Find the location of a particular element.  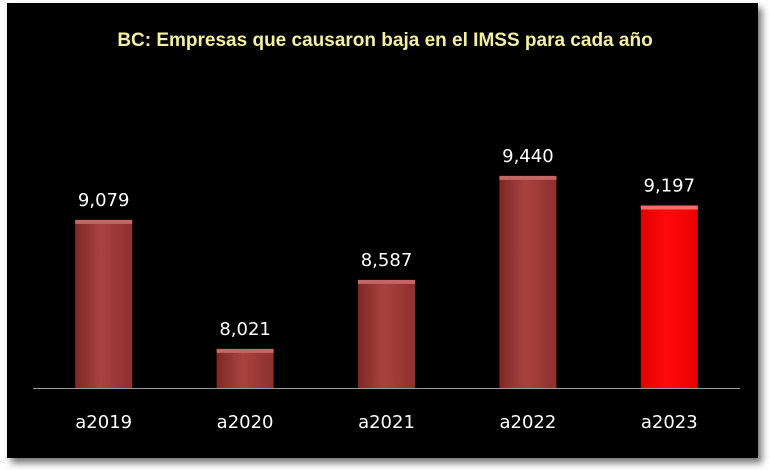

category-label-a2023: a2023 is located at coordinates (669, 422).